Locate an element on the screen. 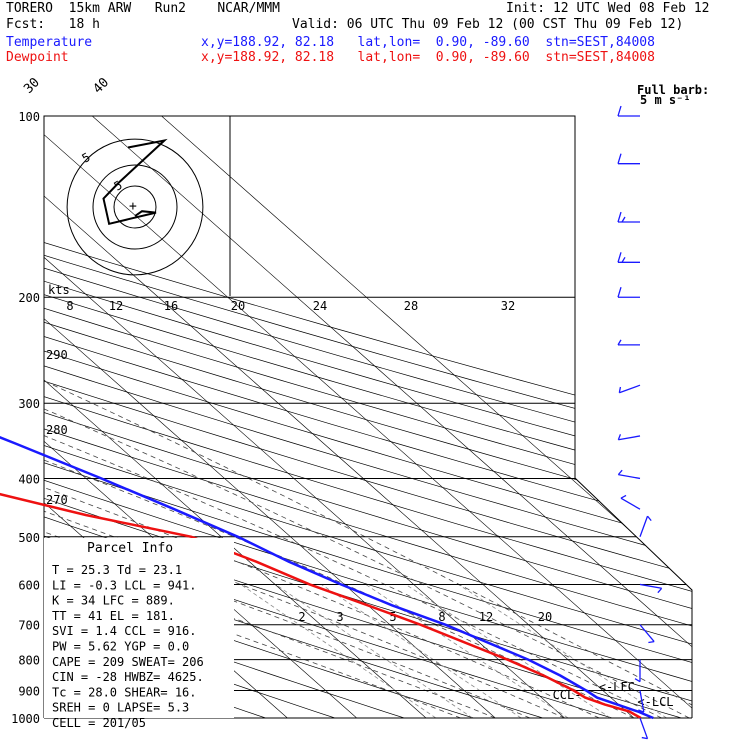 This screenshot has height=740, width=740. kts-label: kts is located at coordinates (59, 290).